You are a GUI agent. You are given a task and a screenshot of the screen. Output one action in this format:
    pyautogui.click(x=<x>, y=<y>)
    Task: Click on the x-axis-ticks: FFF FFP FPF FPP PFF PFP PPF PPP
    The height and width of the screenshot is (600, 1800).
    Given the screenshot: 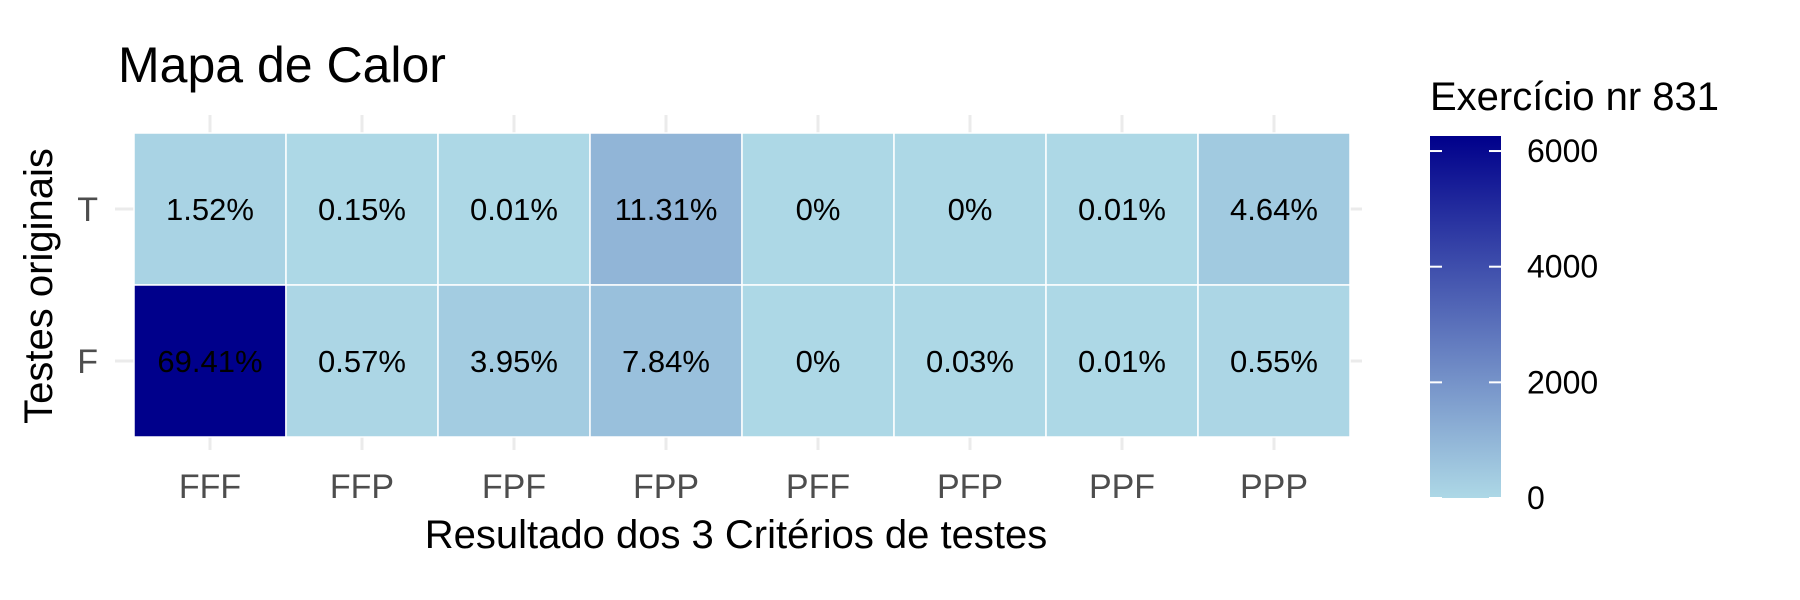 What is the action you would take?
    pyautogui.click(x=743, y=487)
    